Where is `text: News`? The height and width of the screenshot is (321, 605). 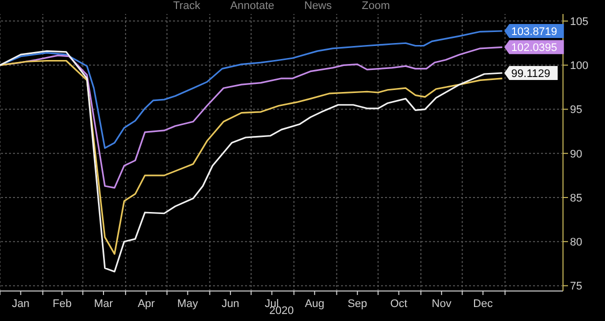 text: News is located at coordinates (318, 6).